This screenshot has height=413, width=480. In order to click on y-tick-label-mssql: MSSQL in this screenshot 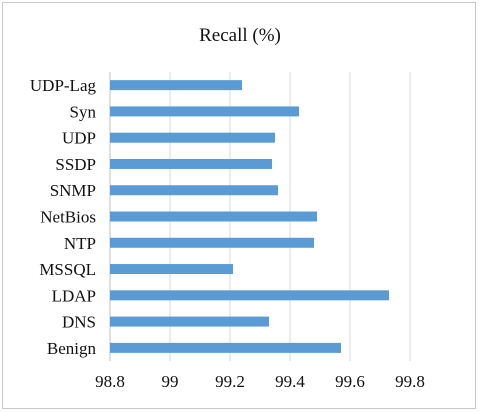, I will do `click(67, 269)`.